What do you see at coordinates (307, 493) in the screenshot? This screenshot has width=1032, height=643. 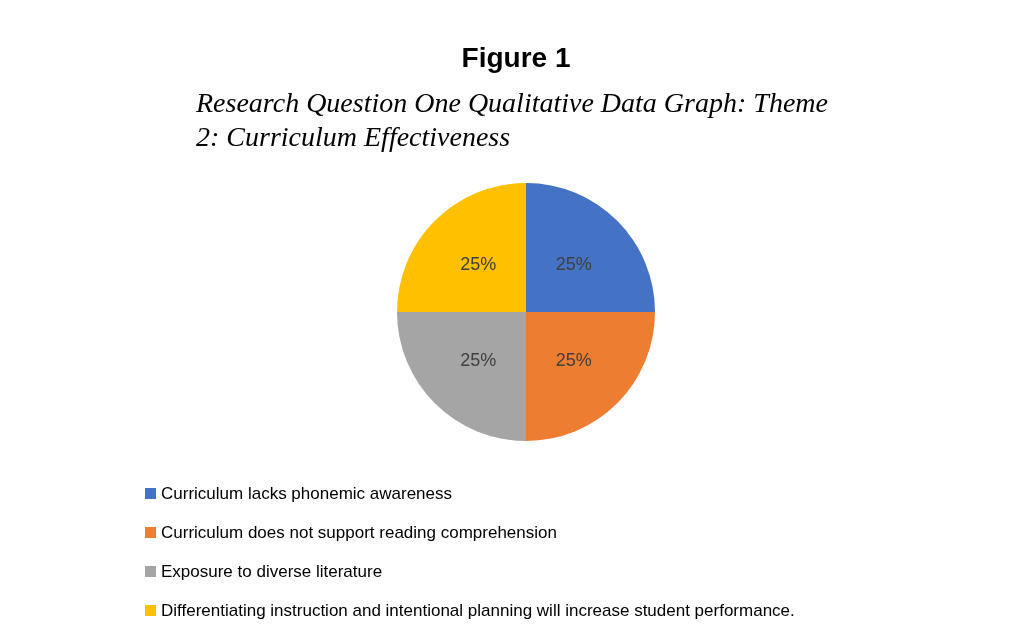 I see `legend-label: Curriculum lacks phonemic awareness` at bounding box center [307, 493].